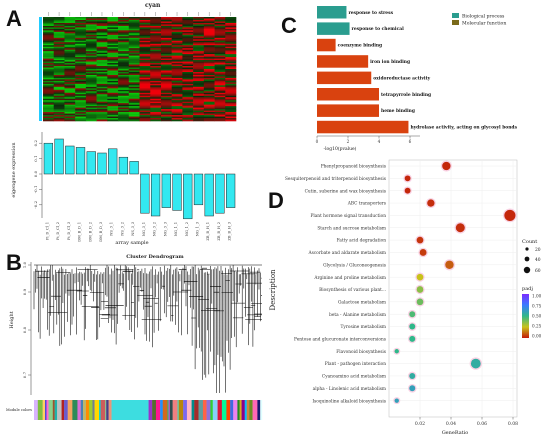  Describe the element at coordinates (362, 302) in the screenshot. I see `kegg-pathway-label: Galactose metabolism` at that location.